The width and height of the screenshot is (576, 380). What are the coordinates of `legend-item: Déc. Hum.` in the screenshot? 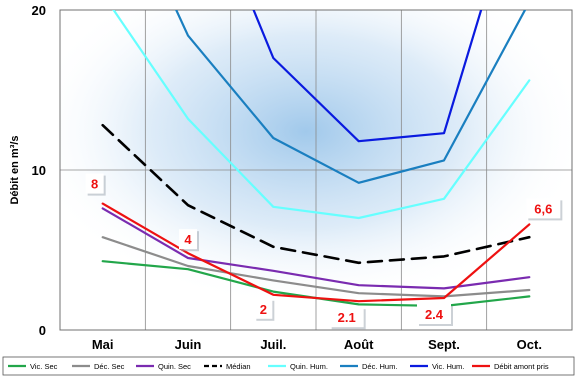 It's located at (368, 366).